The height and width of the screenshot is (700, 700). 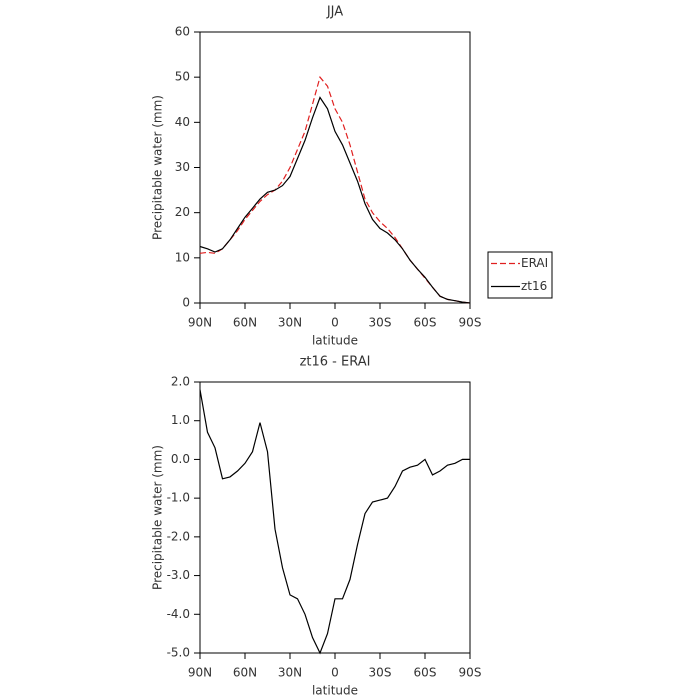 What do you see at coordinates (182, 212) in the screenshot?
I see `y-tick-label: 20` at bounding box center [182, 212].